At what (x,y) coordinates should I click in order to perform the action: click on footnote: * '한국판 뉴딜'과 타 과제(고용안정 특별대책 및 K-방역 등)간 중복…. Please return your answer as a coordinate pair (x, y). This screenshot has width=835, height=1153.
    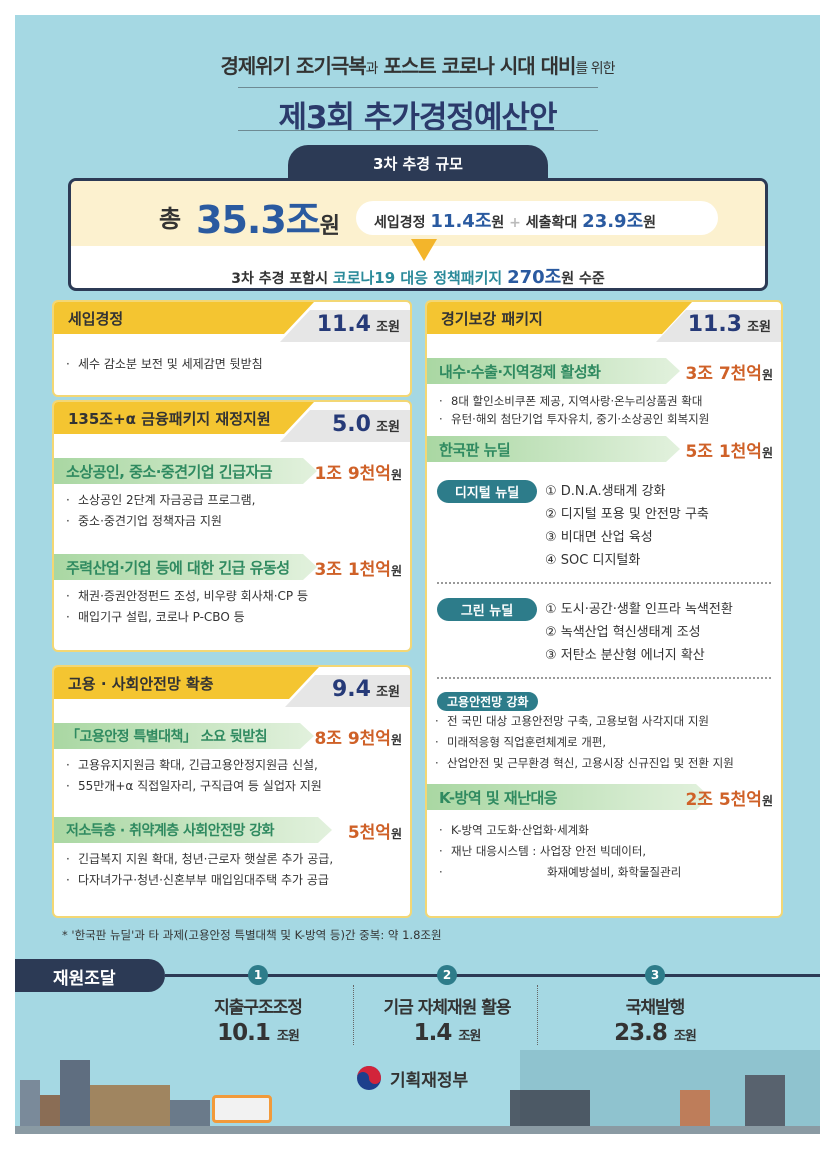
    Looking at the image, I should click on (252, 935).